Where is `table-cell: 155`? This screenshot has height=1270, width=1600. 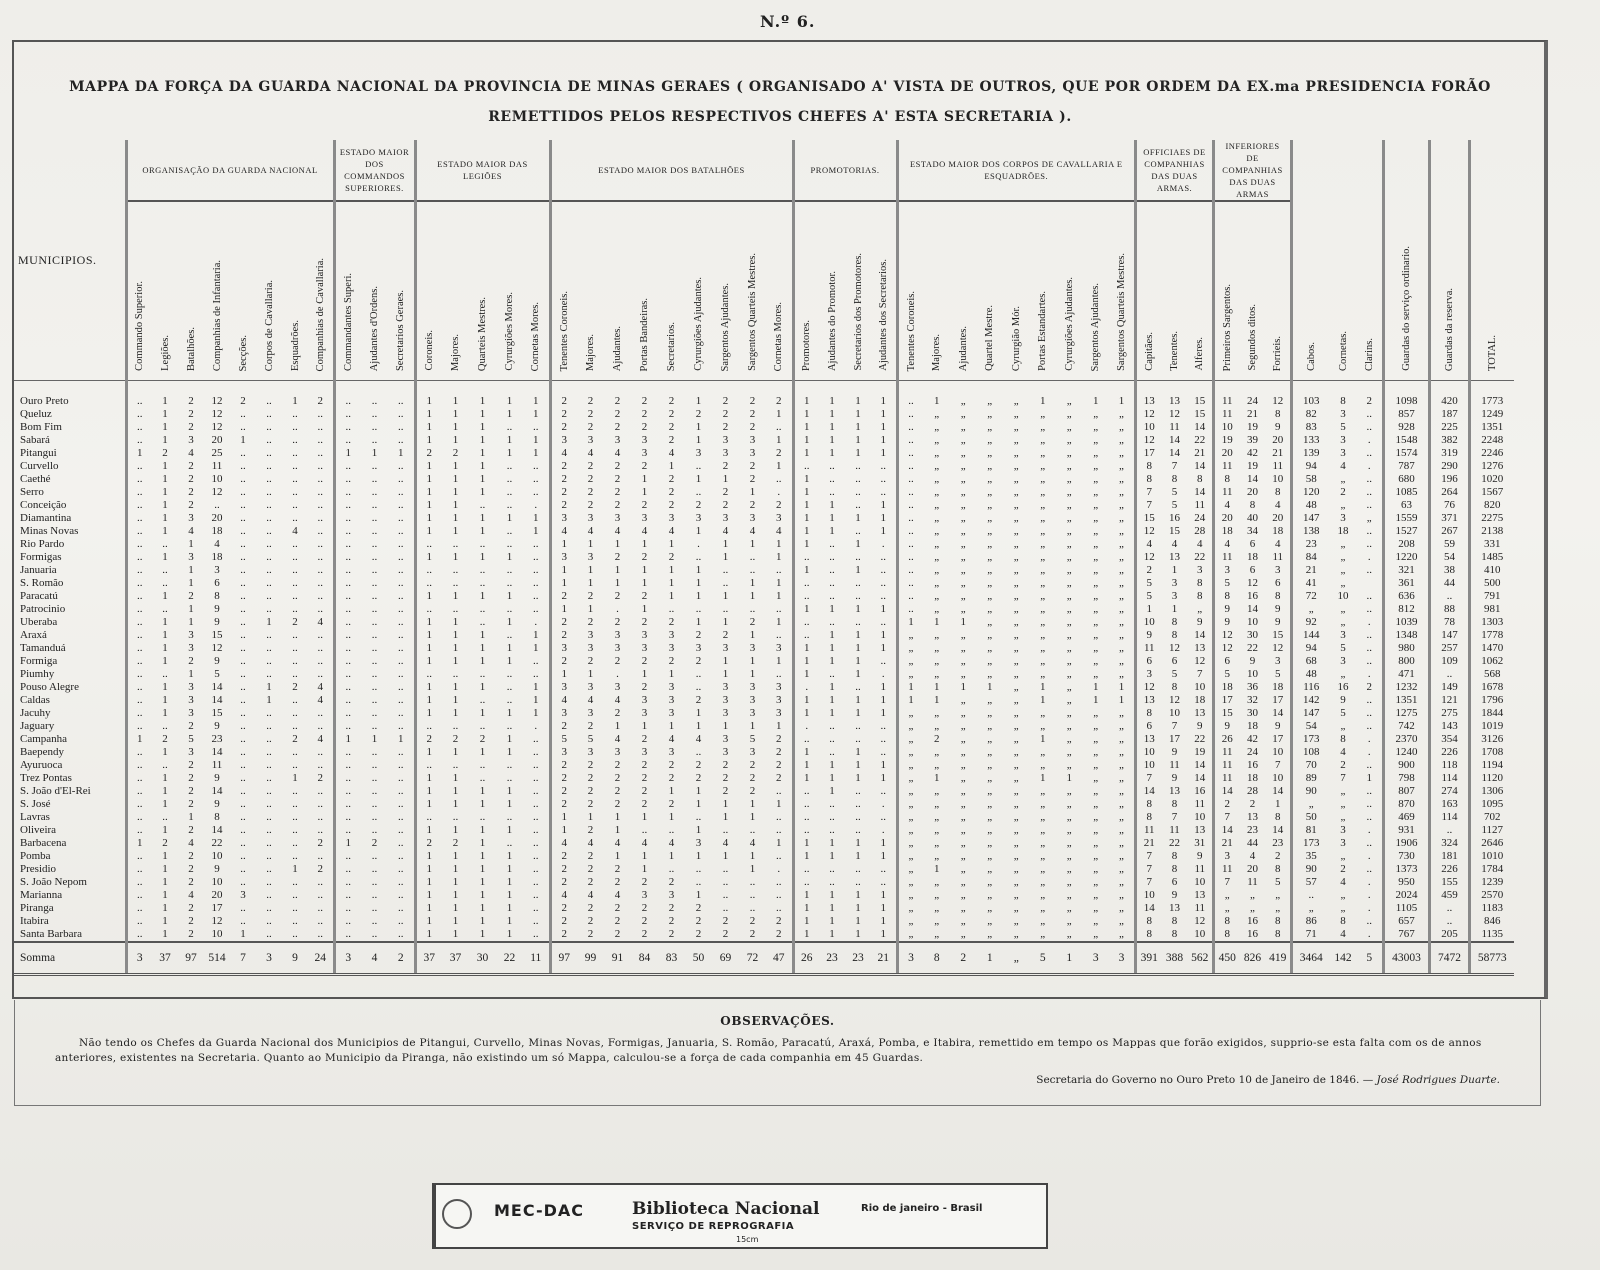
table-cell: 155 is located at coordinates (1450, 882).